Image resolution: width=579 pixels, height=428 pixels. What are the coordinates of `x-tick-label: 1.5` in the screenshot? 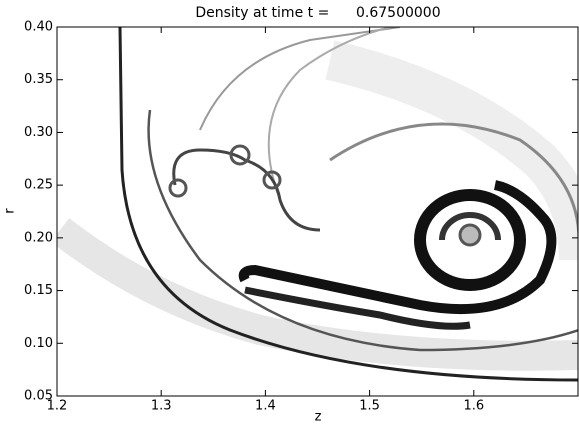 It's located at (369, 406).